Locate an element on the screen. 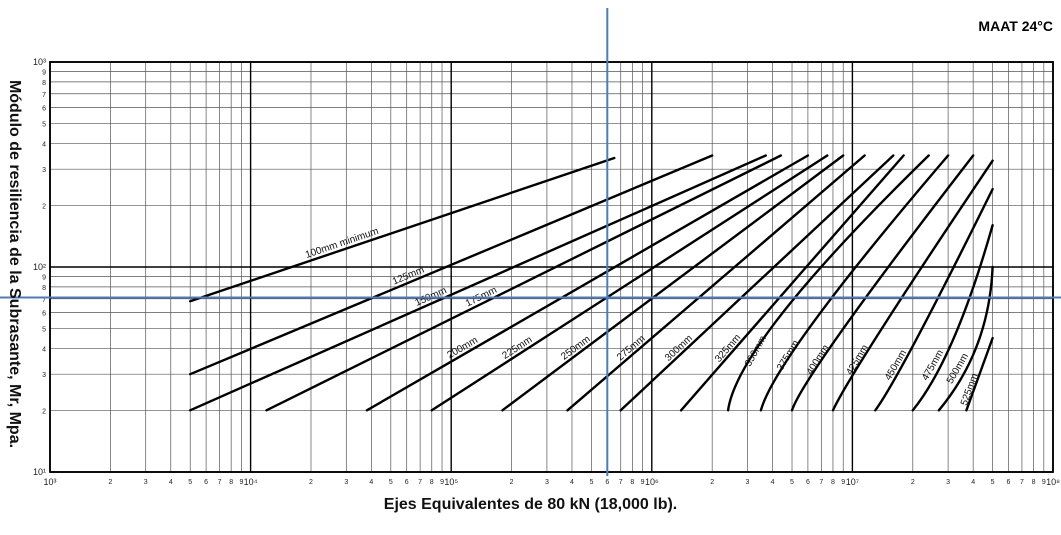  x-major-tick-label: 10⁴ is located at coordinates (251, 482).